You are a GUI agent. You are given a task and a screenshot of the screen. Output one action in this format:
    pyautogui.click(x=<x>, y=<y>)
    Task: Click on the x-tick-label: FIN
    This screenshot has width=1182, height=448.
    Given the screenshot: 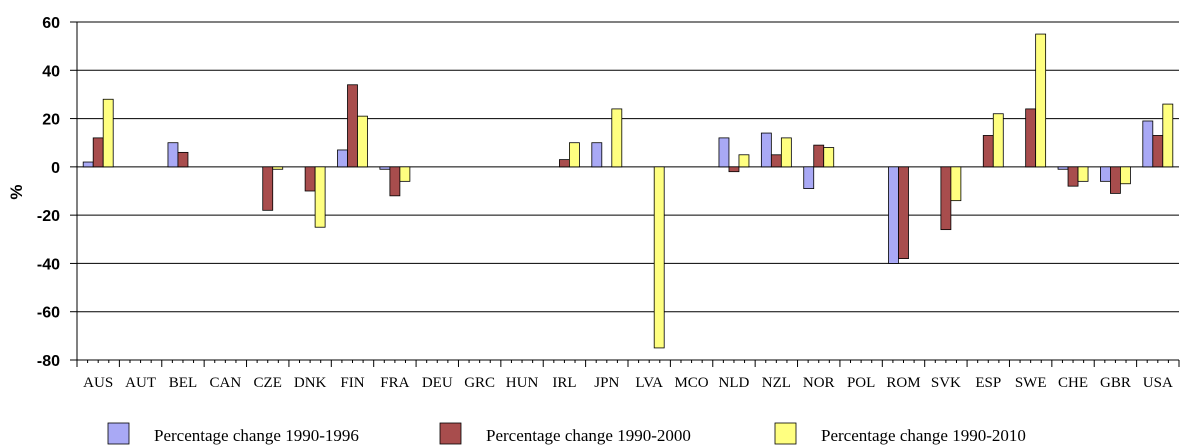 What is the action you would take?
    pyautogui.click(x=352, y=383)
    